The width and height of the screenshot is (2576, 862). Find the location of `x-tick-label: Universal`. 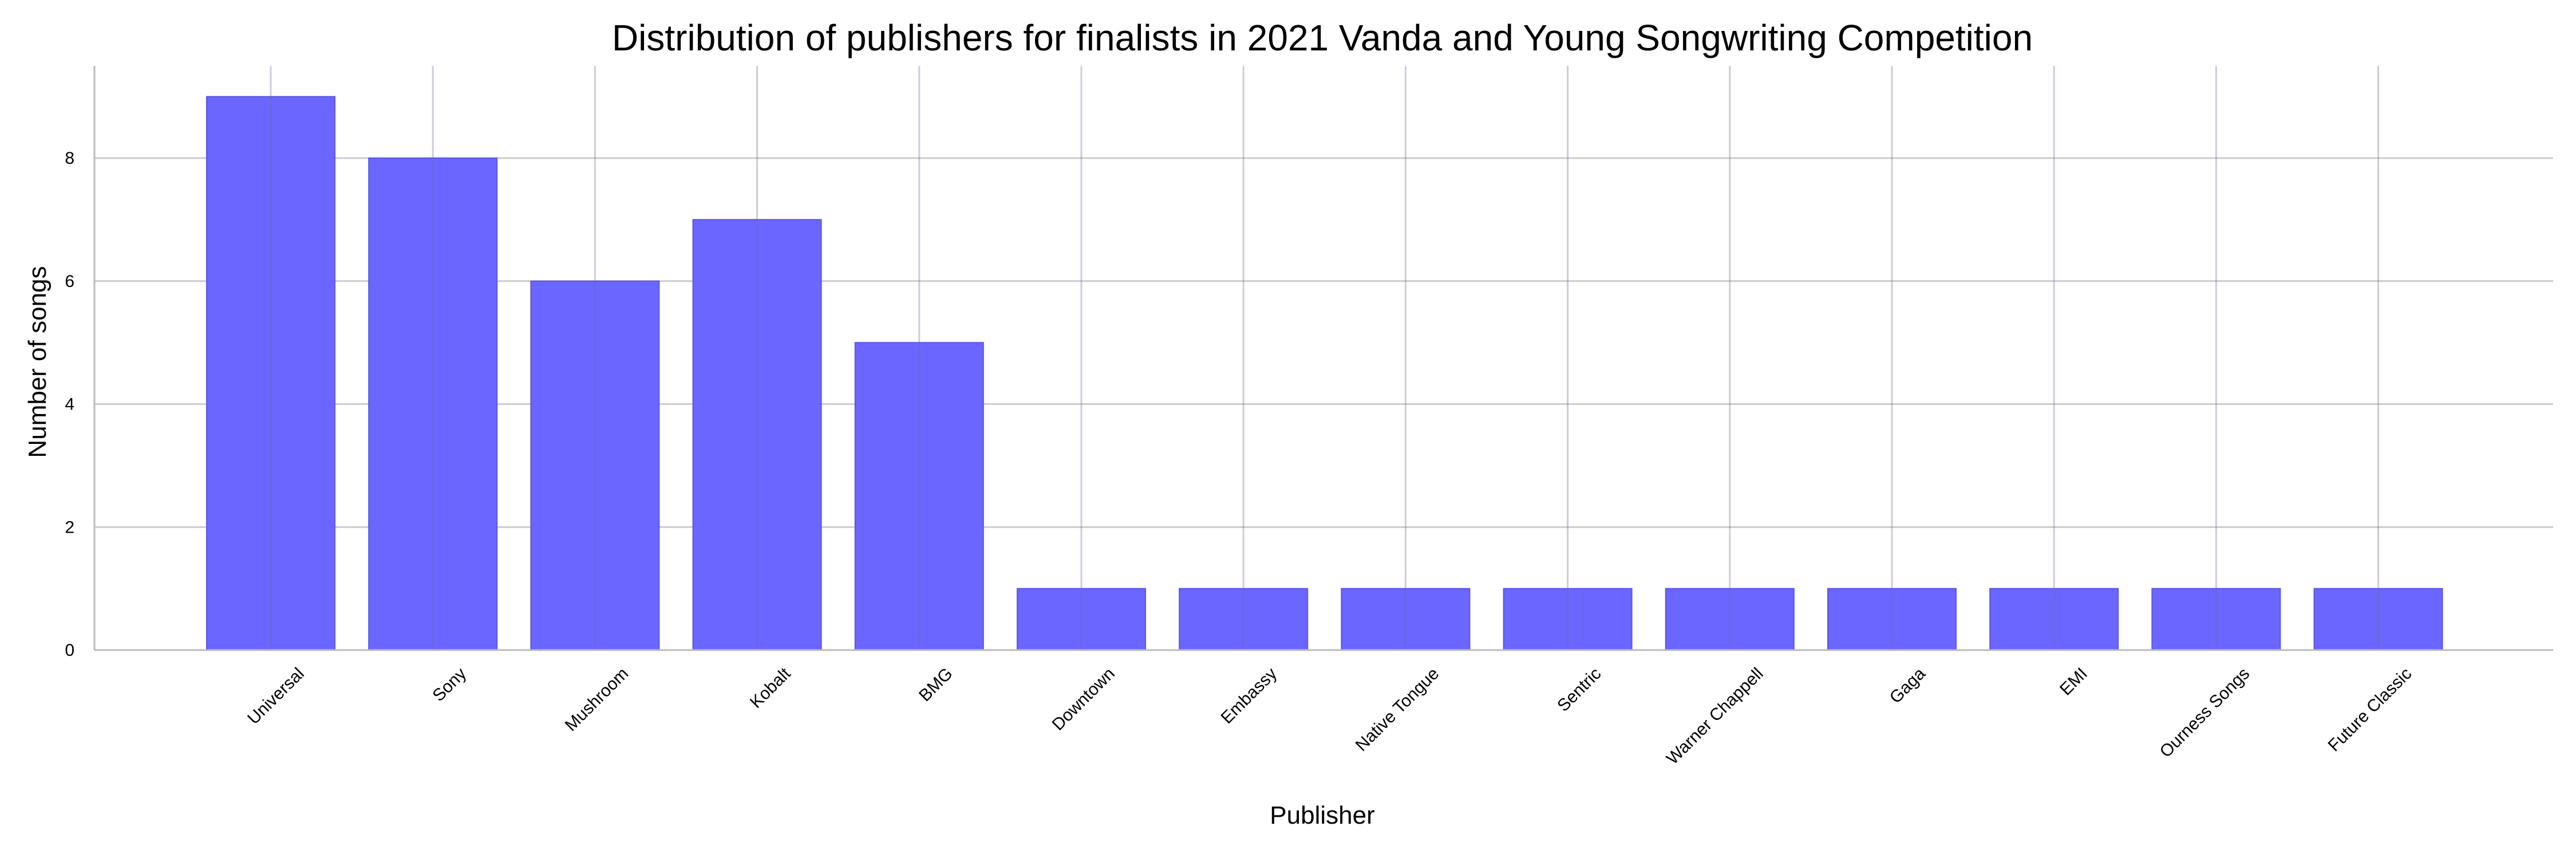

x-tick-label: Universal is located at coordinates (276, 696).